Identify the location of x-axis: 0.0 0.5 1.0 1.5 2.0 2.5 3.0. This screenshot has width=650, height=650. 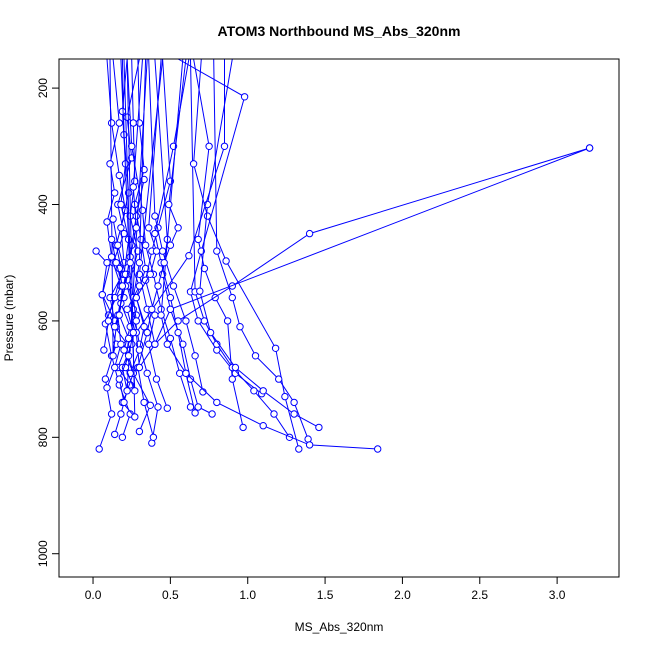
(325, 589).